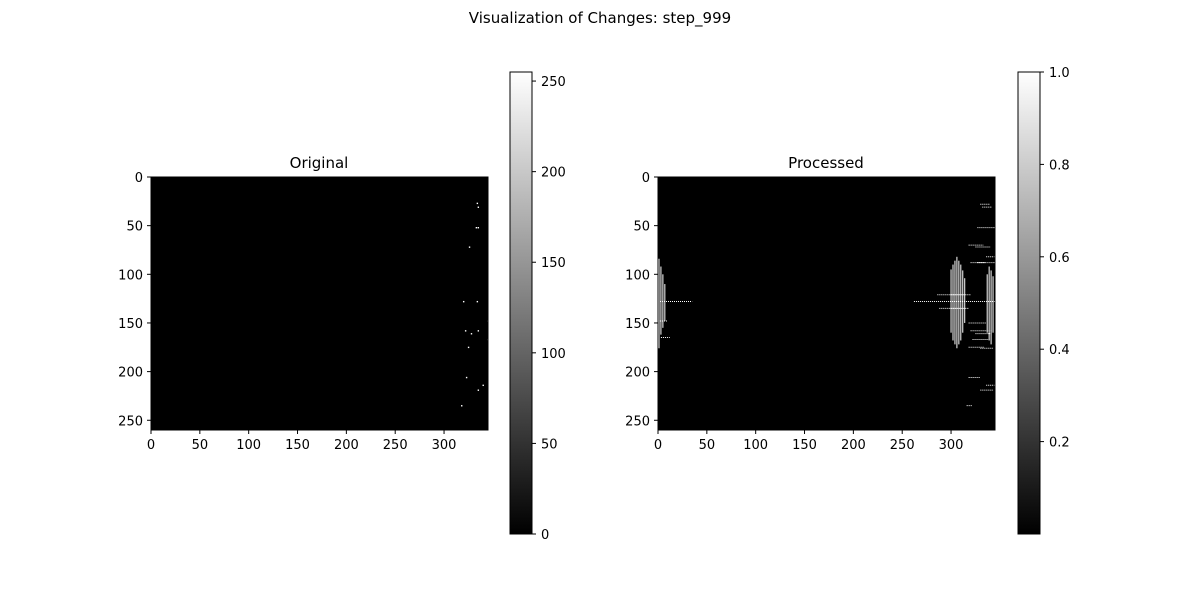 The image size is (1200, 600). Describe the element at coordinates (853, 445) in the screenshot. I see `processed-x-tick-label: 200` at that location.